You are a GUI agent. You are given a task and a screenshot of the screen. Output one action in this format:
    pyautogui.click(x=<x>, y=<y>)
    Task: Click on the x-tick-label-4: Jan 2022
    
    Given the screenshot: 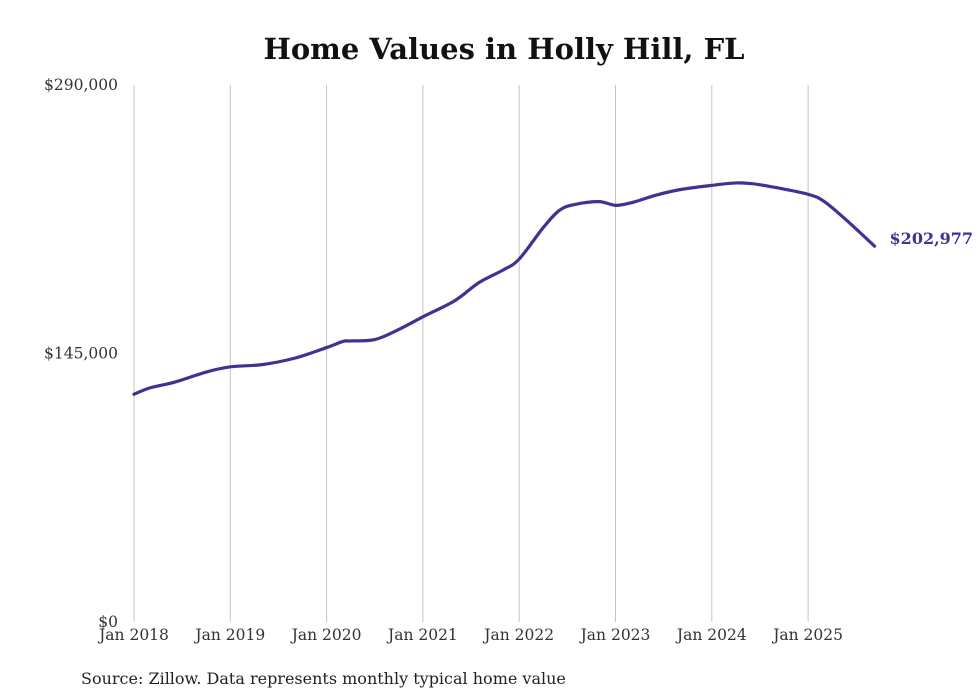 What is the action you would take?
    pyautogui.click(x=518, y=635)
    